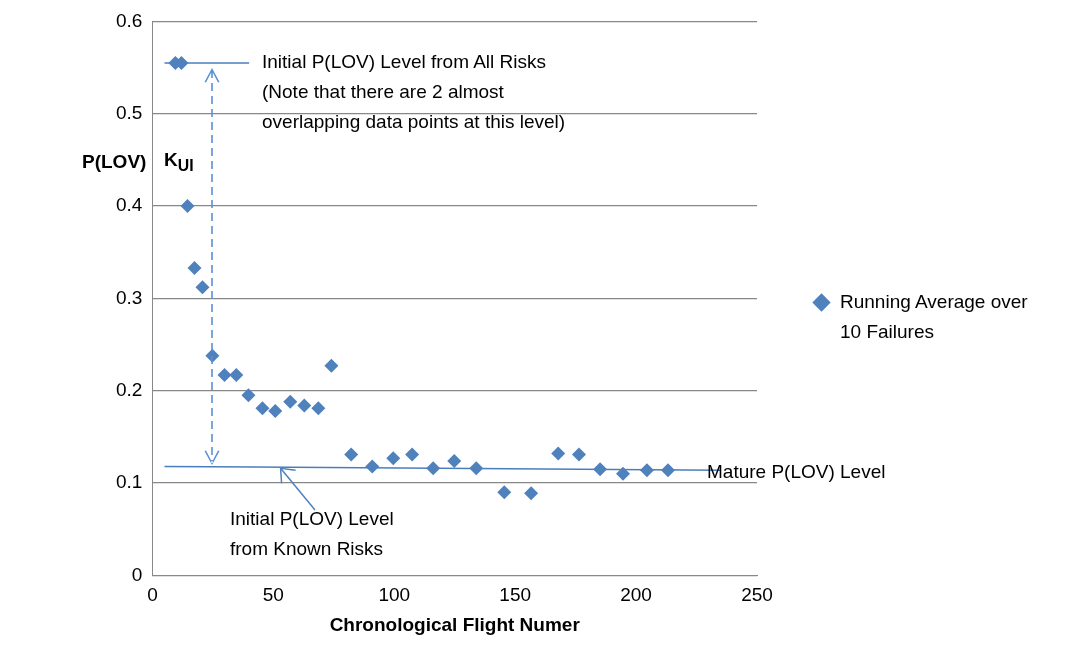  I want to click on x-tick-label: 250, so click(757, 595).